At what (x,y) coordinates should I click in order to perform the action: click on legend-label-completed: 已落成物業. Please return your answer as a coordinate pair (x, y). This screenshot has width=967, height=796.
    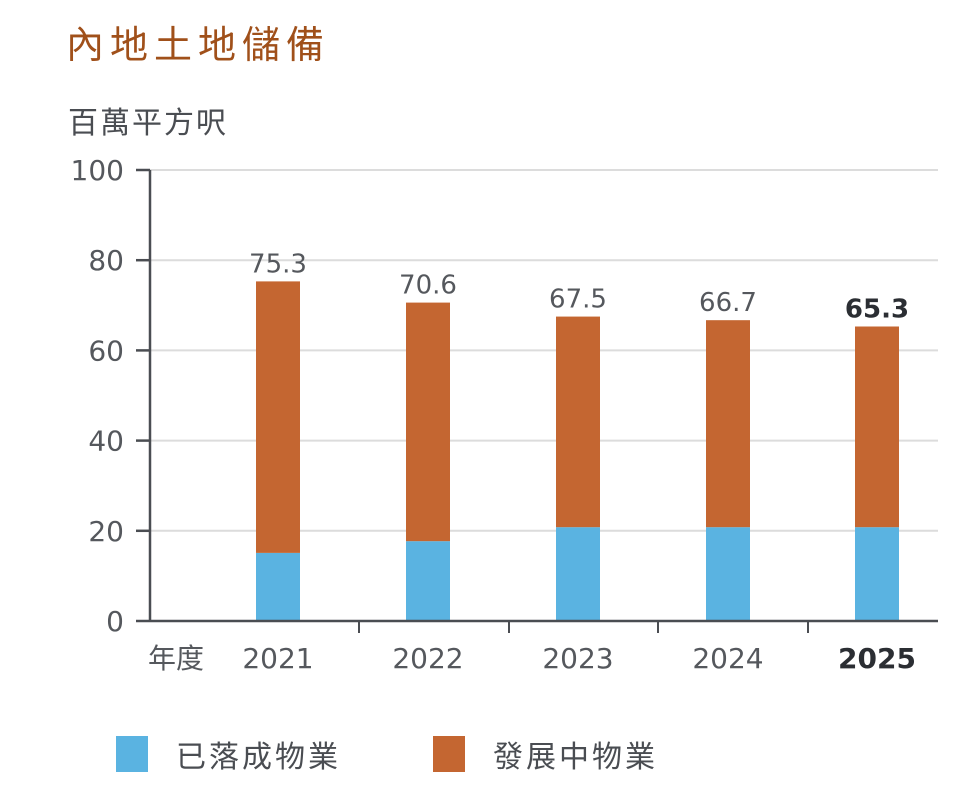
    Looking at the image, I should click on (258, 757).